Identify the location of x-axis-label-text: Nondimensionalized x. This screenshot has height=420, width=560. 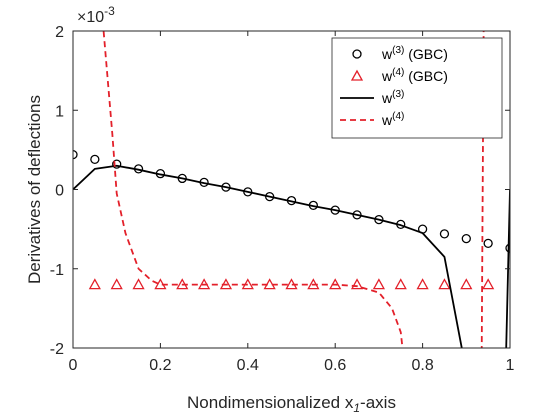
(270, 402).